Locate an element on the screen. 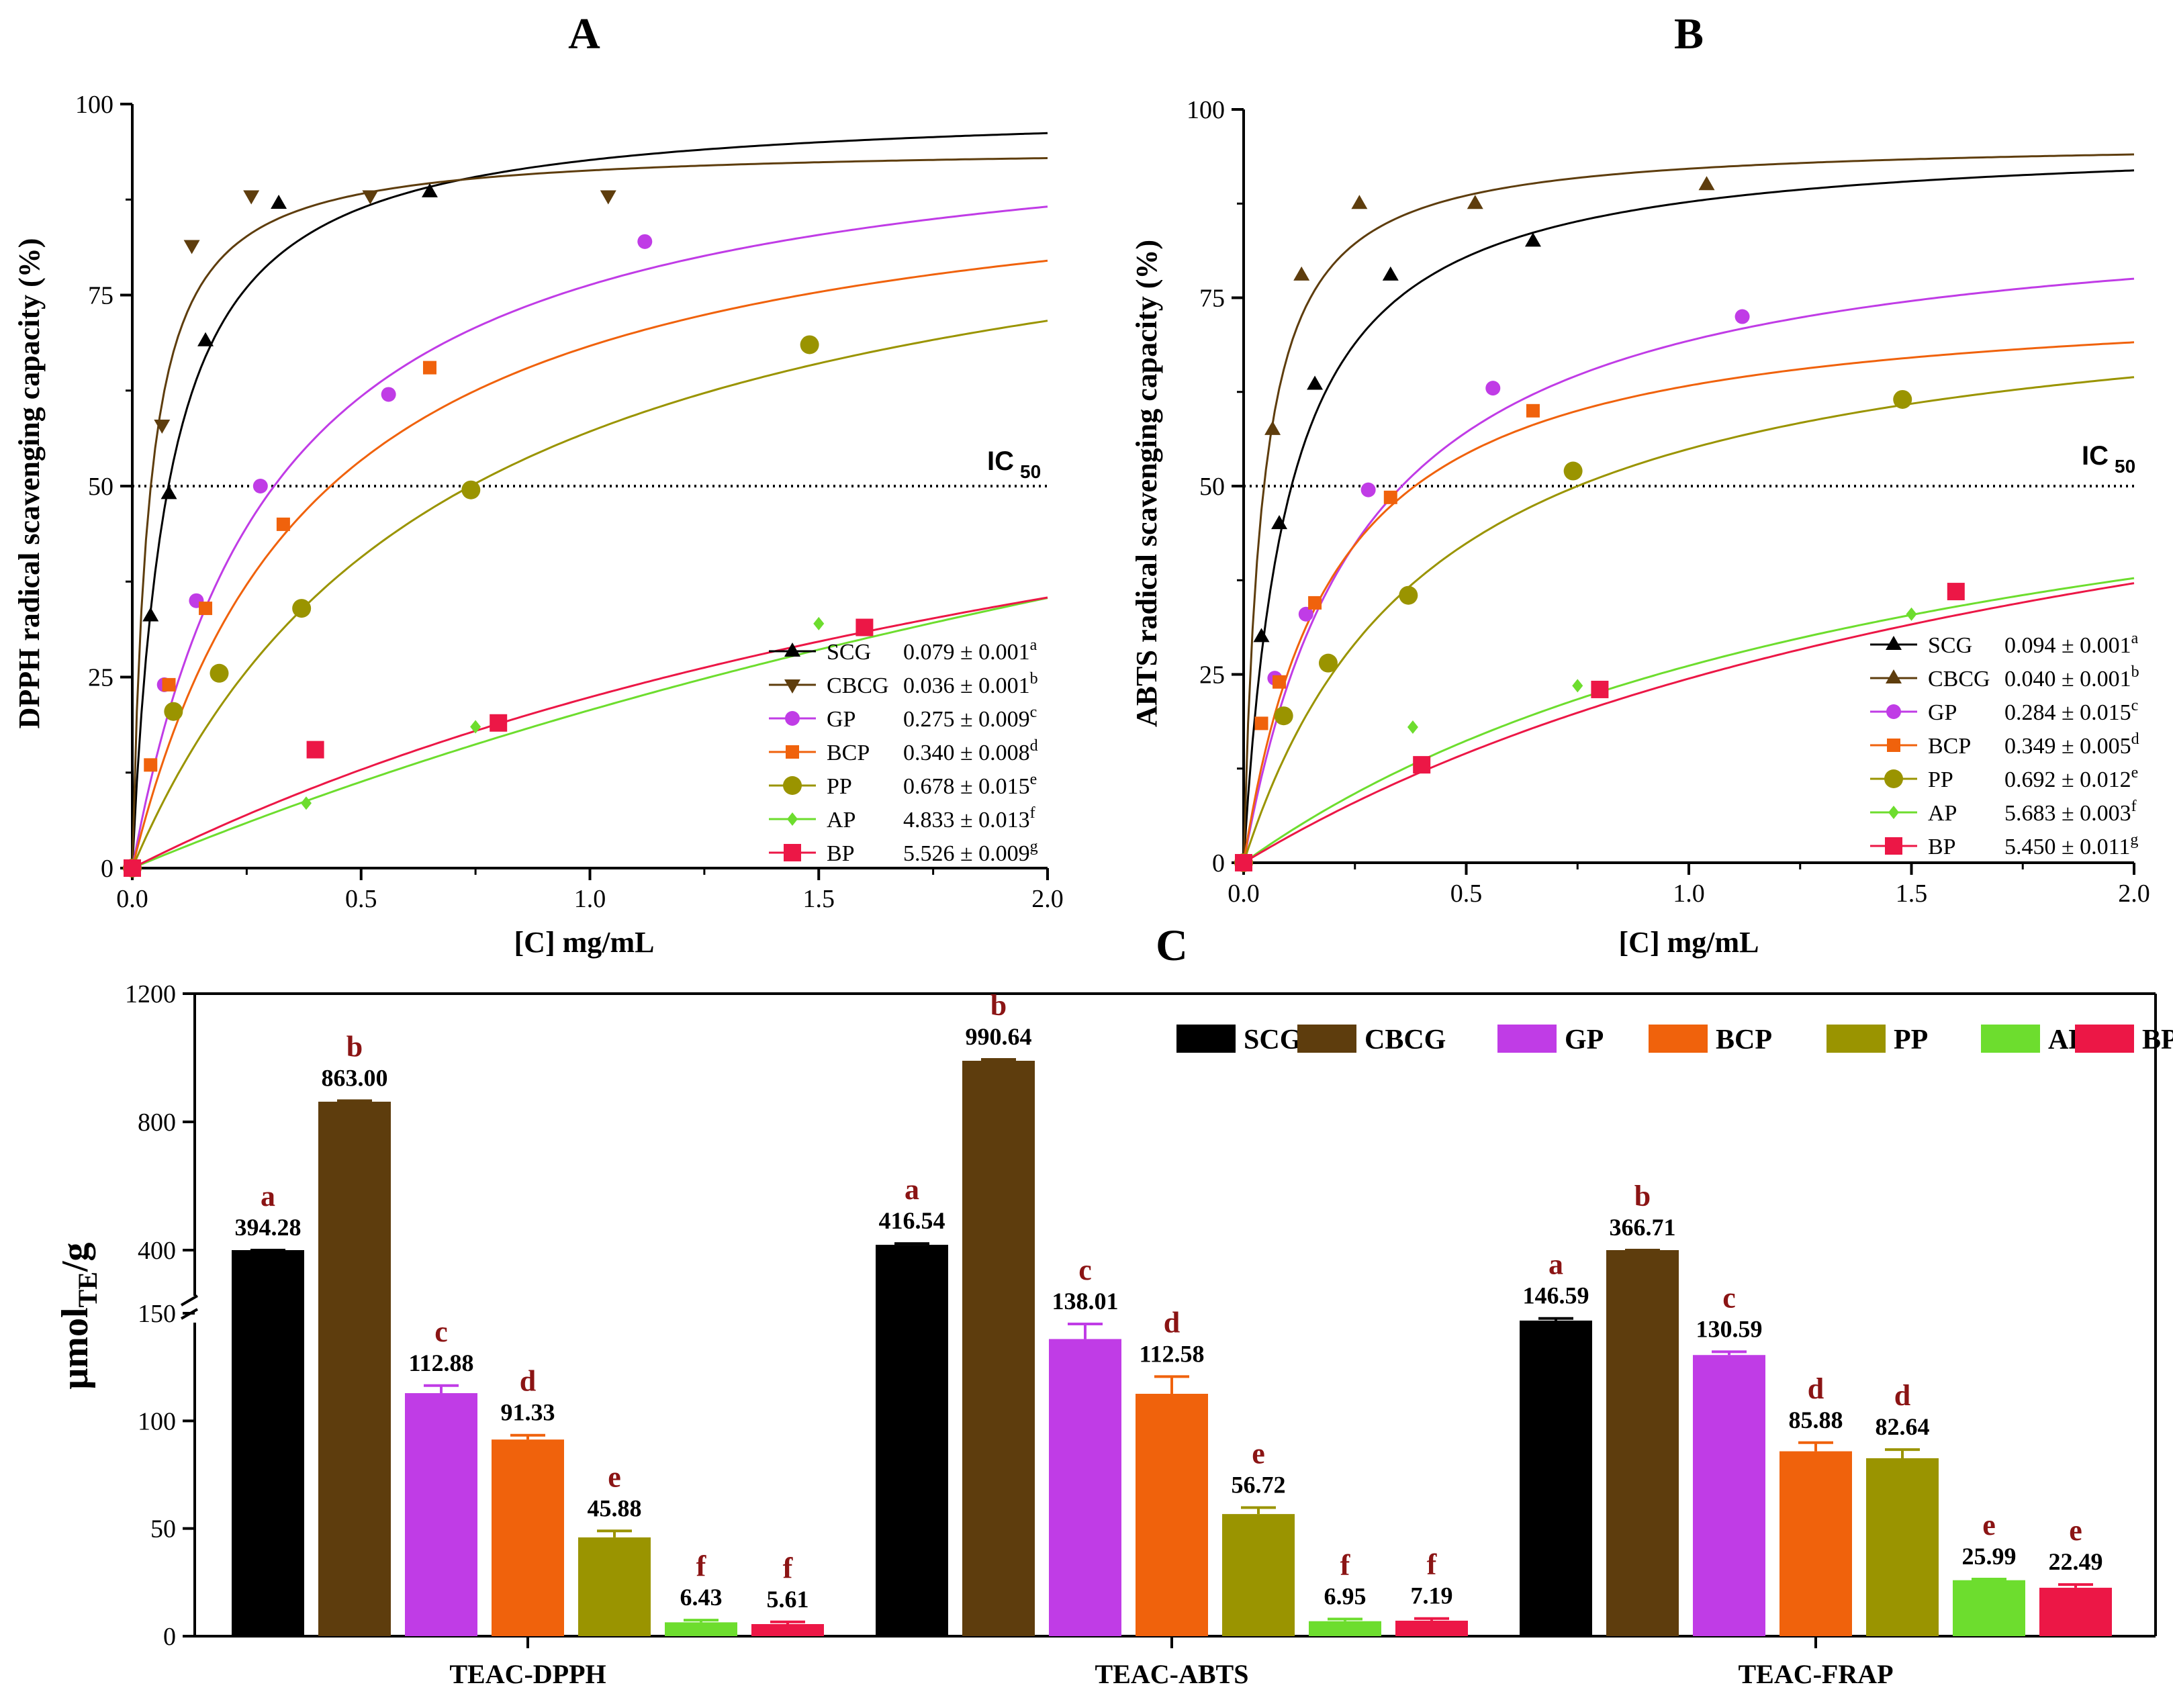 The image size is (2173, 1708). panel-b-legend-value-letter: d is located at coordinates (2135, 739).